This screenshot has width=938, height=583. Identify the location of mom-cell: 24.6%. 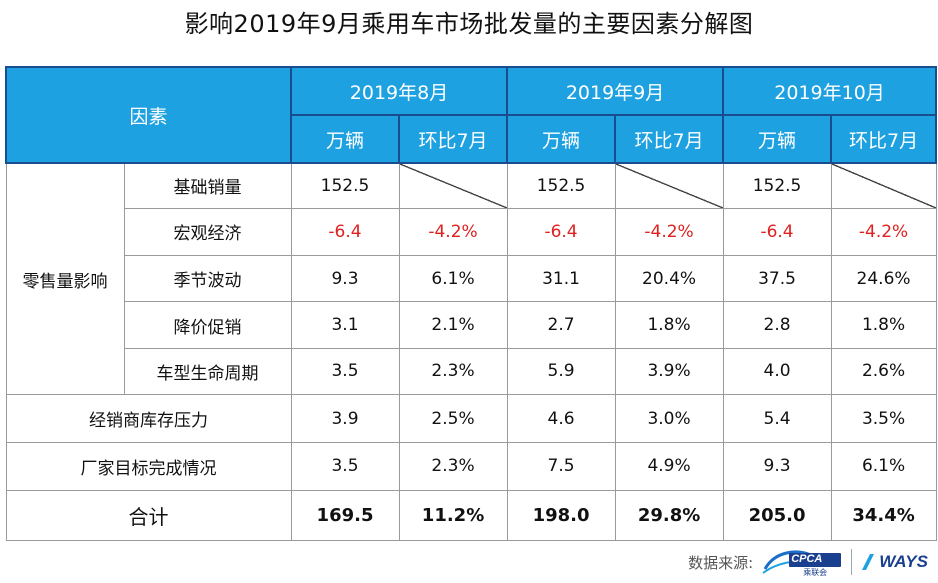
(883, 279).